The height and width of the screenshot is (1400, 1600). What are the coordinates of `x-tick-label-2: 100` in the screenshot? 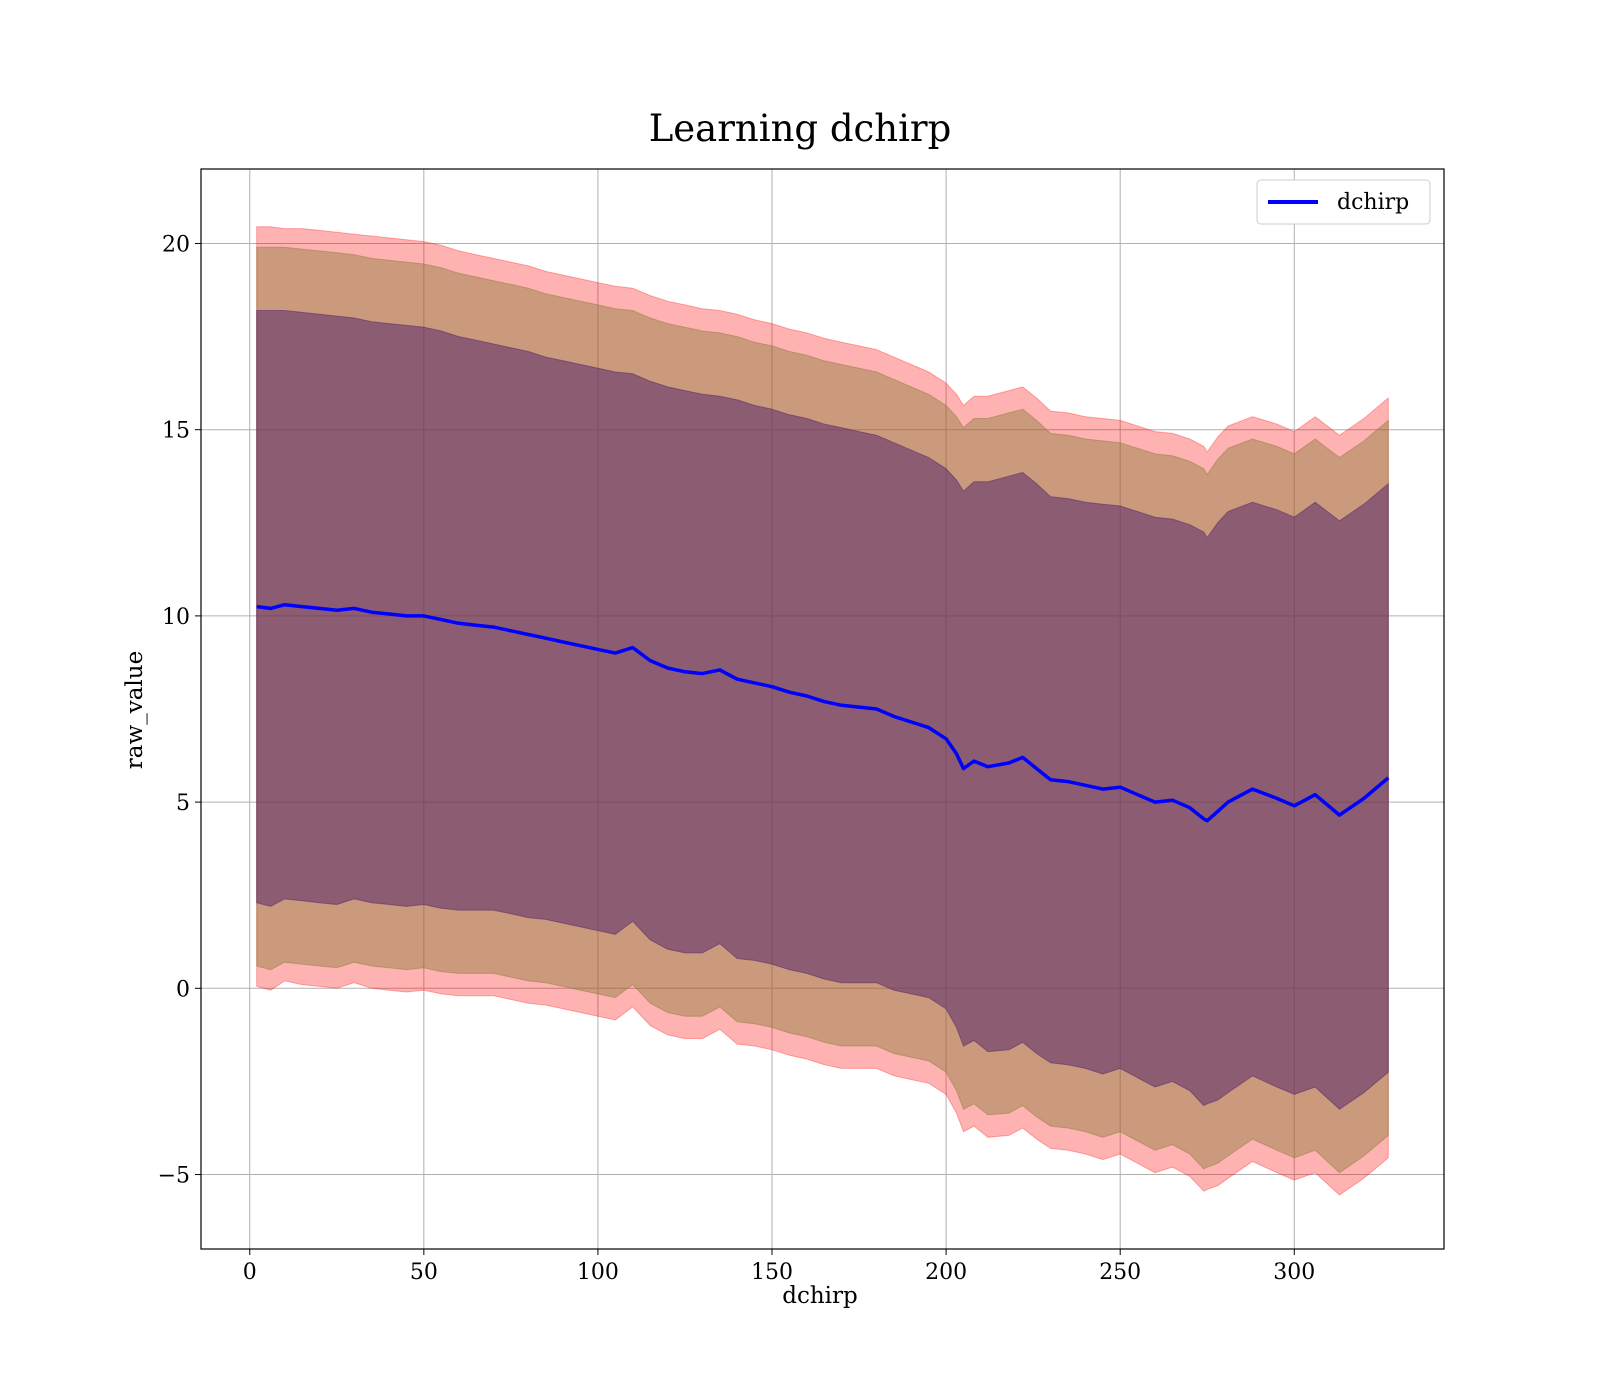 It's located at (598, 1272).